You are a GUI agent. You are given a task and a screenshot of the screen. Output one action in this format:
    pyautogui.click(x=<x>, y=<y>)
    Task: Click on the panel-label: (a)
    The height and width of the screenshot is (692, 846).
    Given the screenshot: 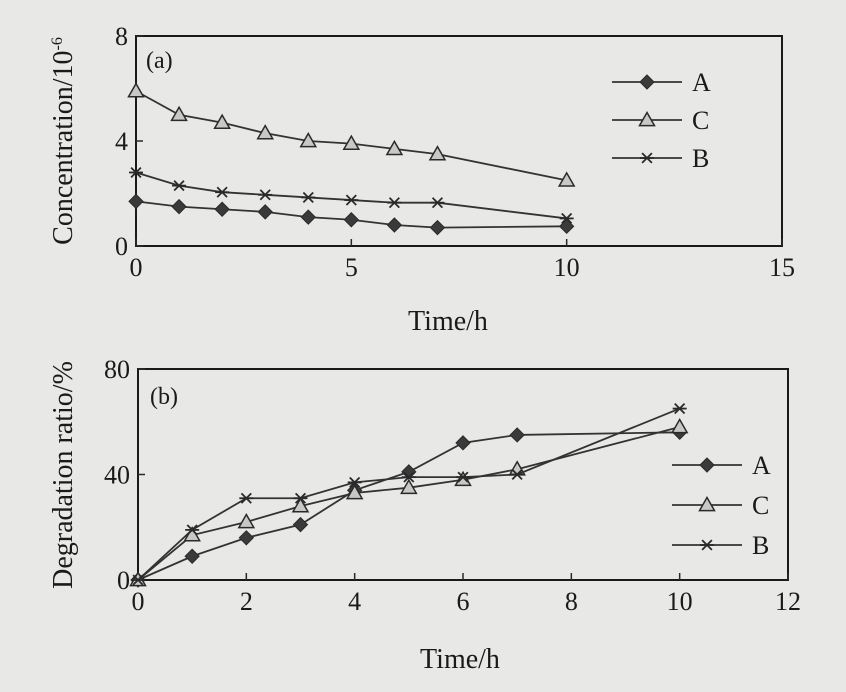 What is the action you would take?
    pyautogui.click(x=159, y=61)
    